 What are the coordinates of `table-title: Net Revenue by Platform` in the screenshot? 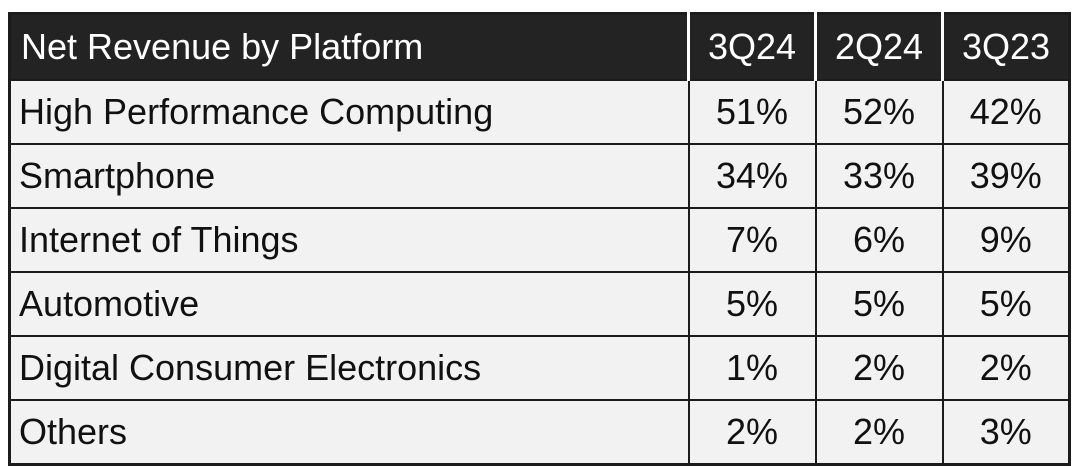 It's located at (349, 46).